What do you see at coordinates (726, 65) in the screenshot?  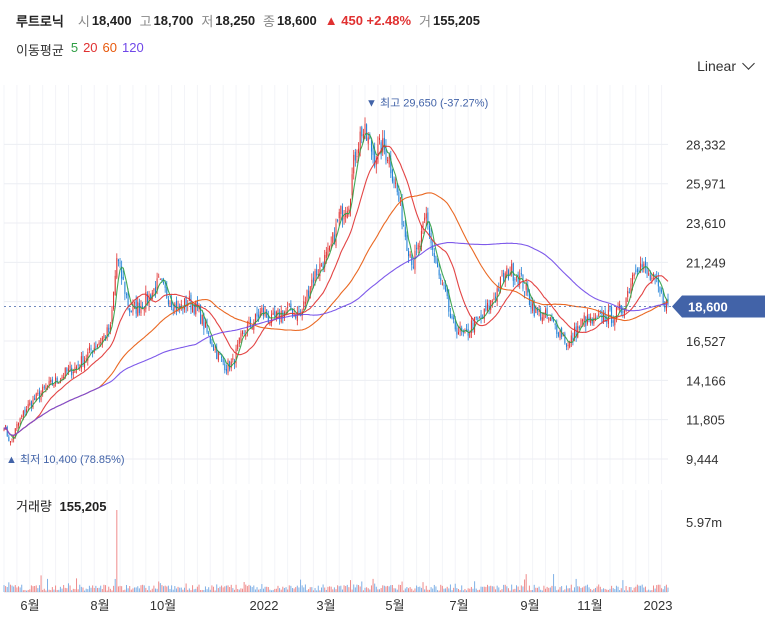 I see `scale-dropdown: Linear` at bounding box center [726, 65].